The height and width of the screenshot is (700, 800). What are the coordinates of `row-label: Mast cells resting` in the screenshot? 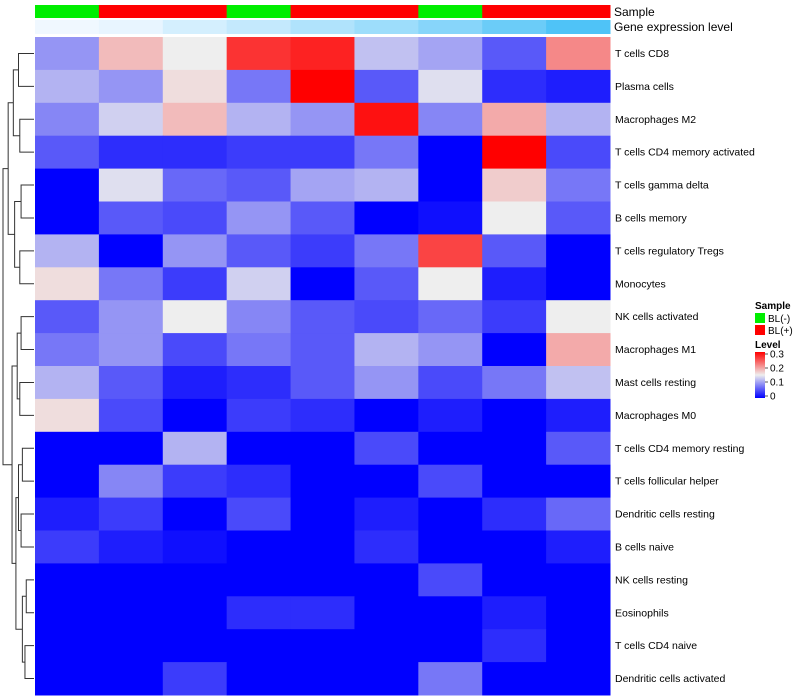 It's located at (655, 383).